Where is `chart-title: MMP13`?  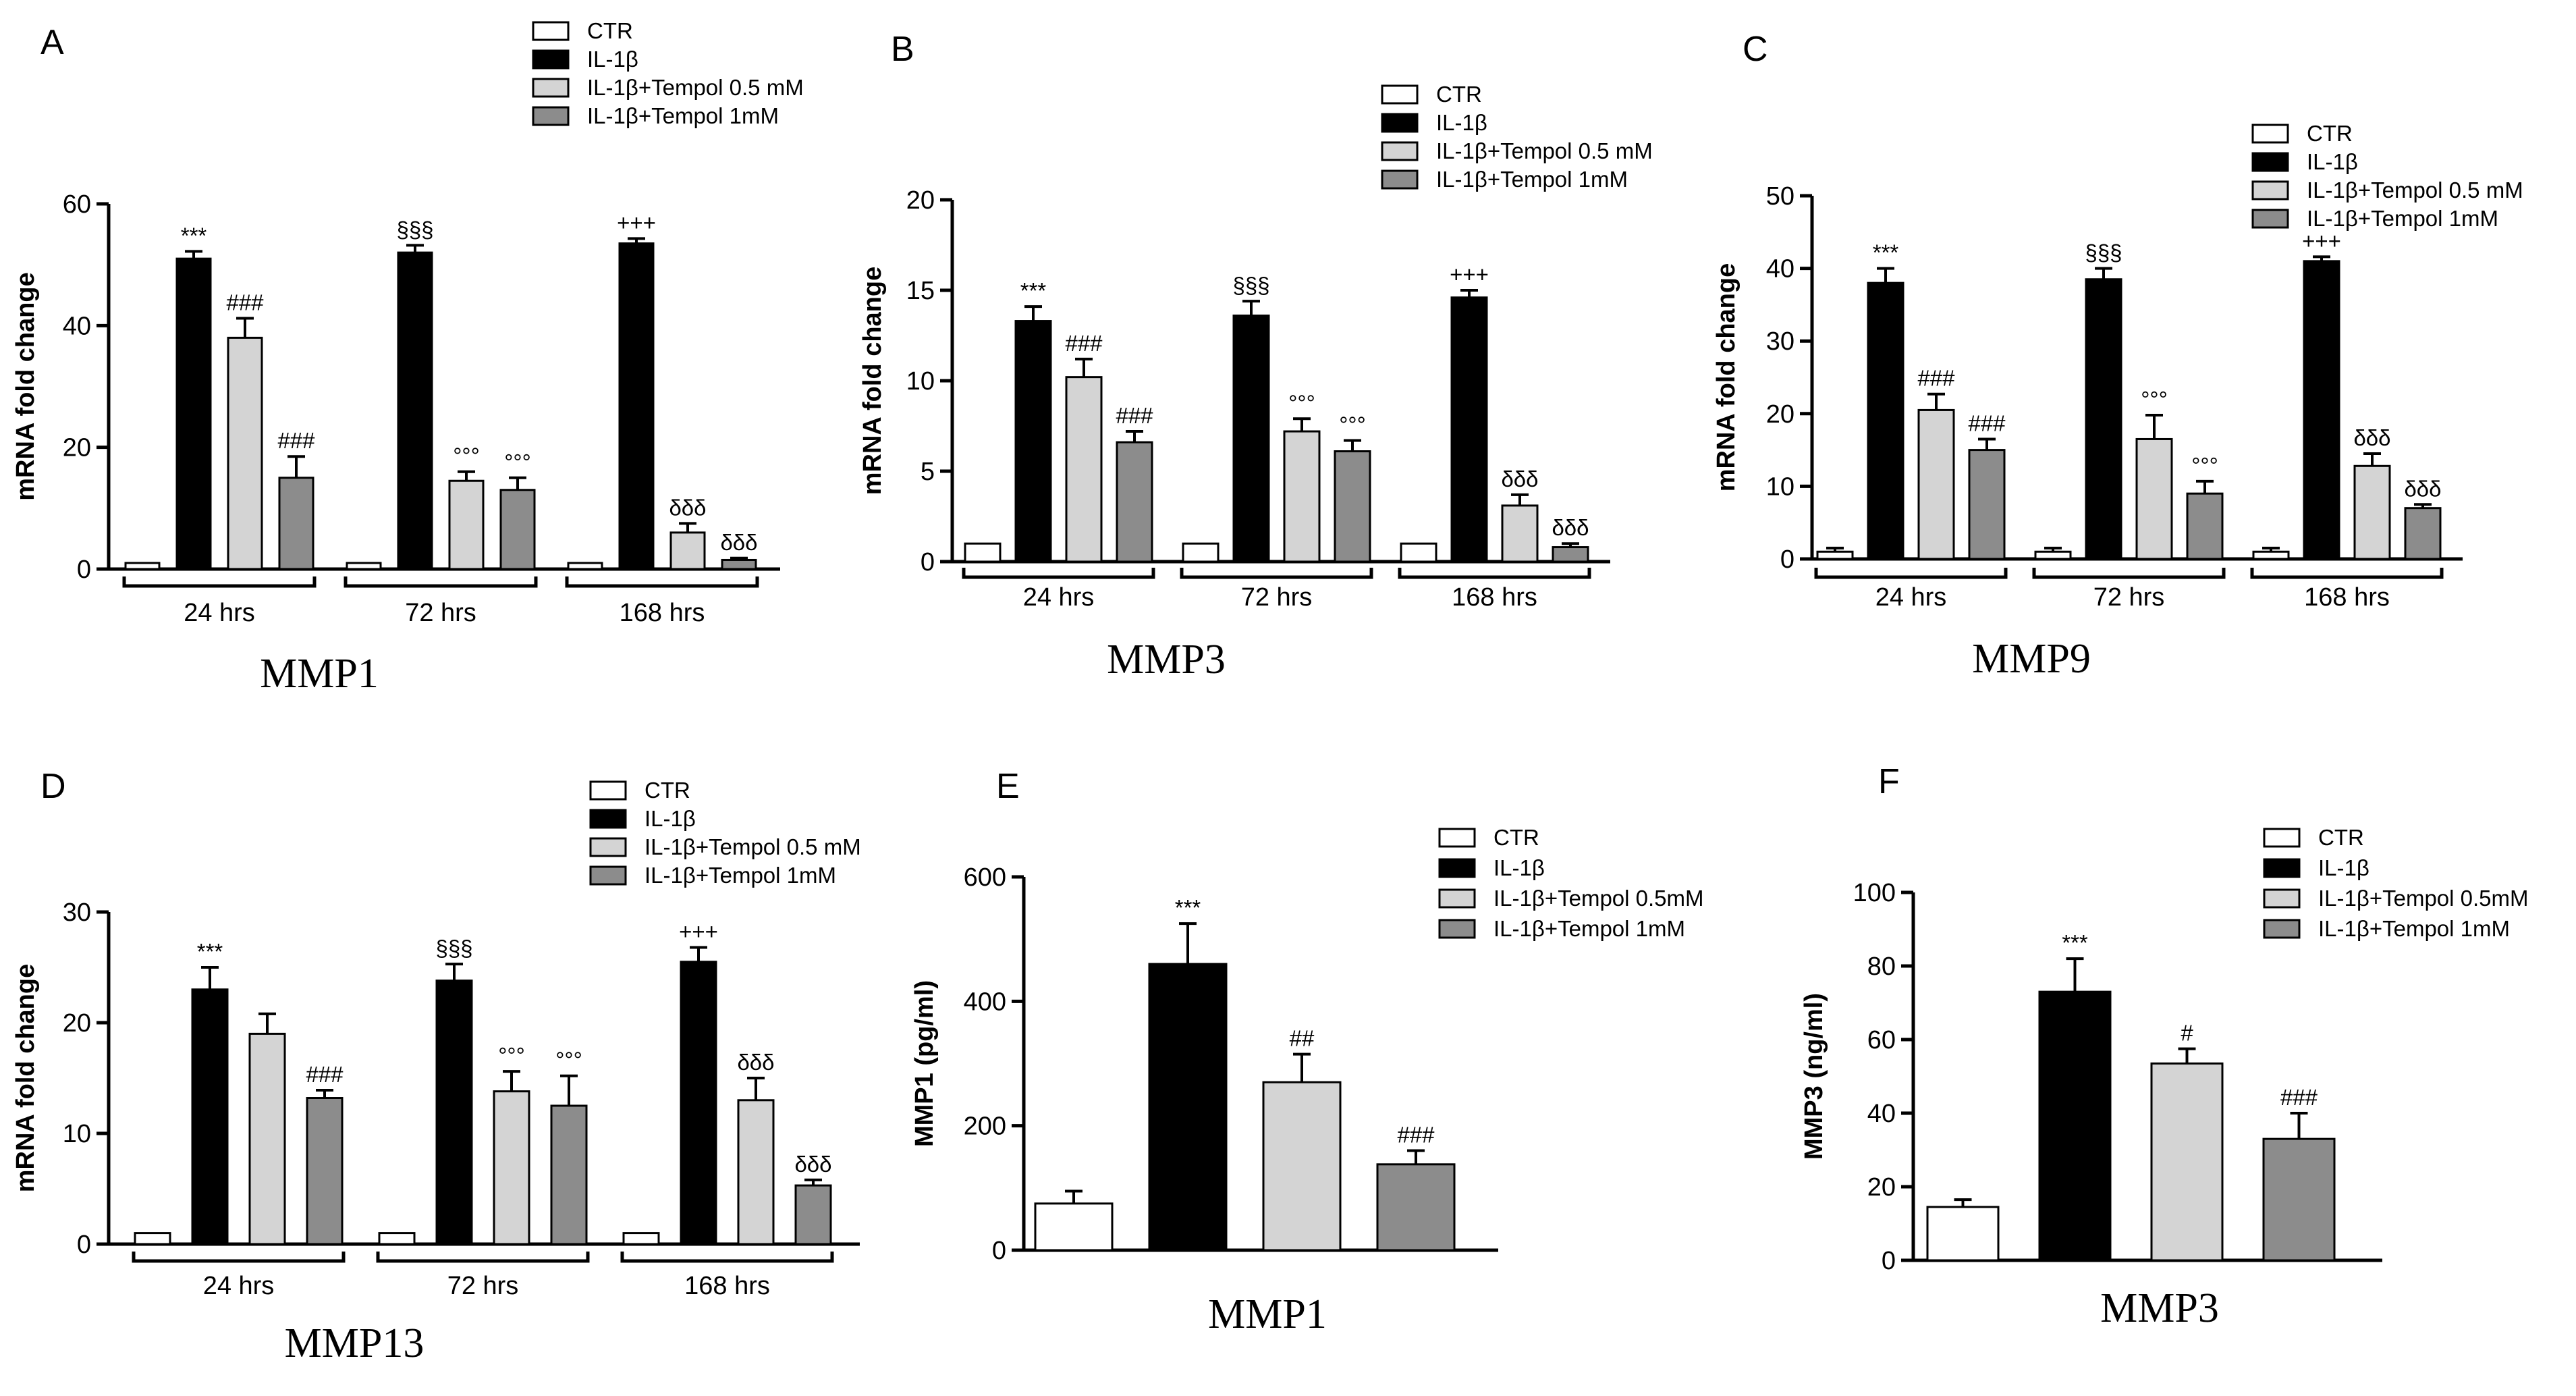
chart-title: MMP13 is located at coordinates (355, 1343).